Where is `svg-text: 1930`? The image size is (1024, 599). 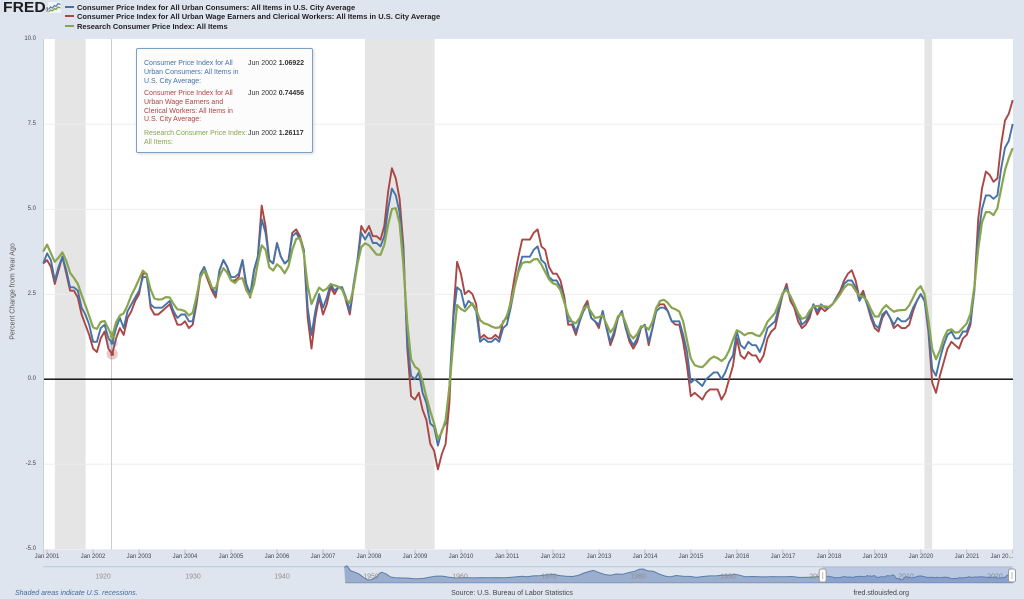 svg-text: 1930 is located at coordinates (193, 577).